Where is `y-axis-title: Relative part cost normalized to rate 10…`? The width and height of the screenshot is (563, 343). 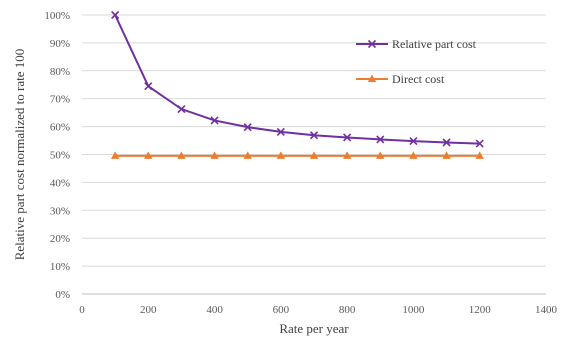
y-axis-title: Relative part cost normalized to rate 10… is located at coordinates (19, 155).